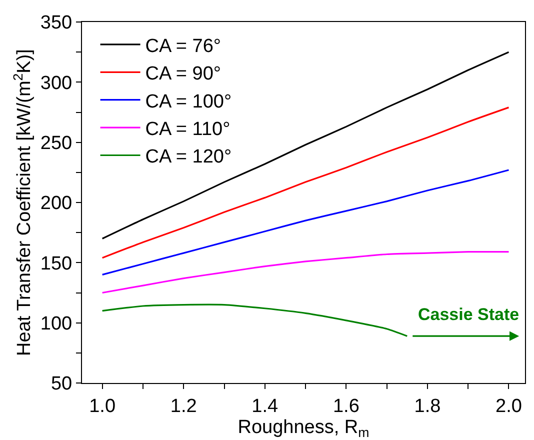 This screenshot has height=440, width=534. What do you see at coordinates (304, 428) in the screenshot?
I see `x-axis-title: Roughness, R$_{m}$` at bounding box center [304, 428].